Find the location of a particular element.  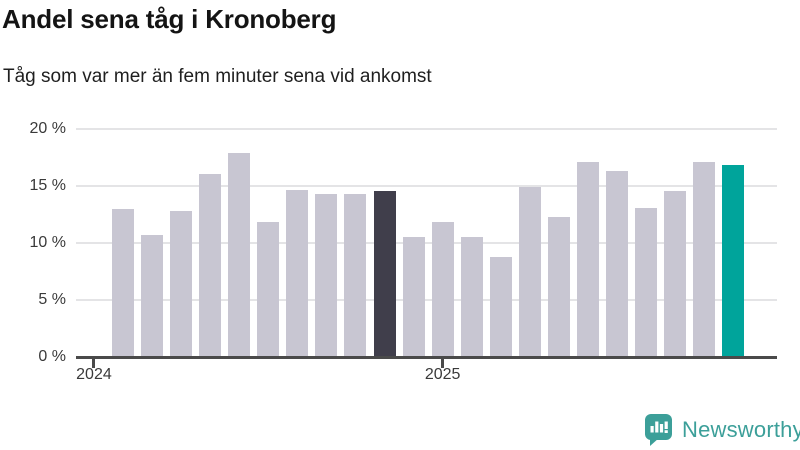

y-axis-label: 10 % is located at coordinates (47, 243).